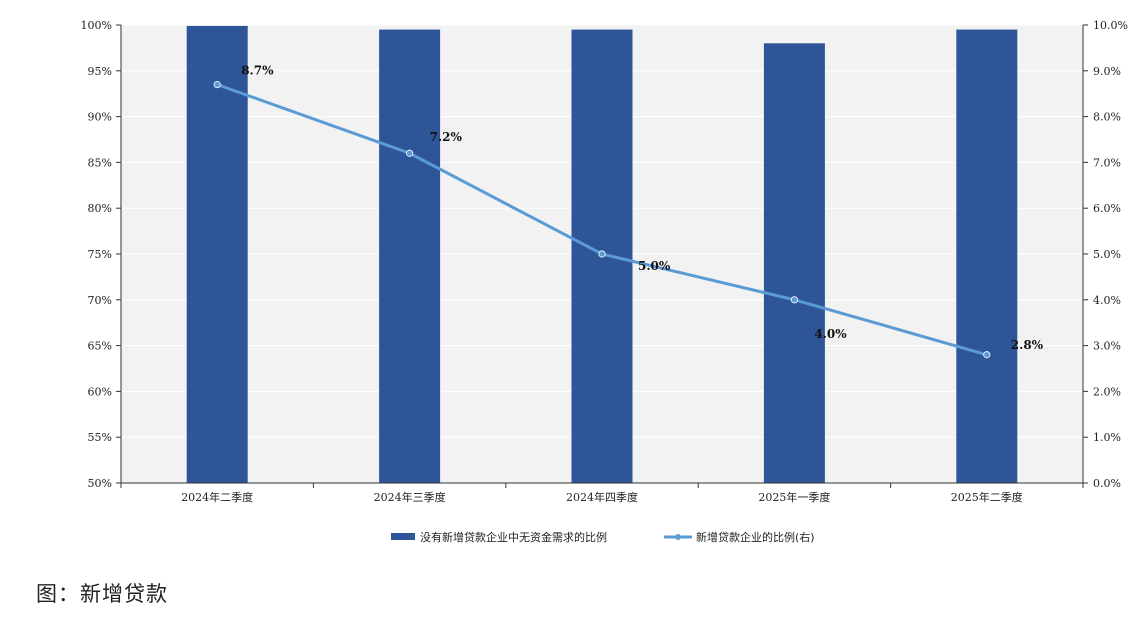 This screenshot has height=620, width=1131. I want to click on x-tick-label: 2025年一季度, so click(794, 497).